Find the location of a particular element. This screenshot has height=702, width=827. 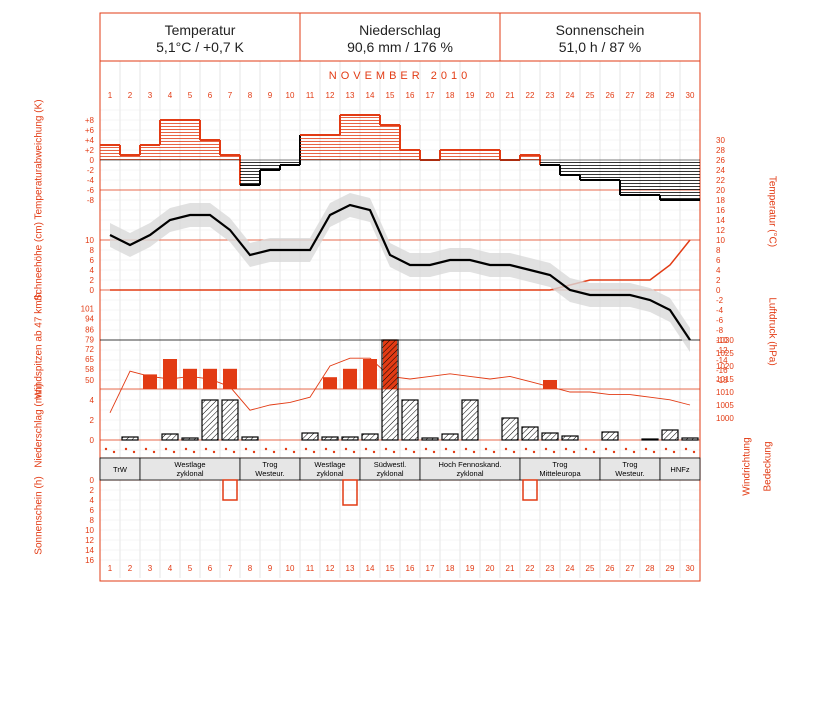

sunshine-bar is located at coordinates (350, 492).